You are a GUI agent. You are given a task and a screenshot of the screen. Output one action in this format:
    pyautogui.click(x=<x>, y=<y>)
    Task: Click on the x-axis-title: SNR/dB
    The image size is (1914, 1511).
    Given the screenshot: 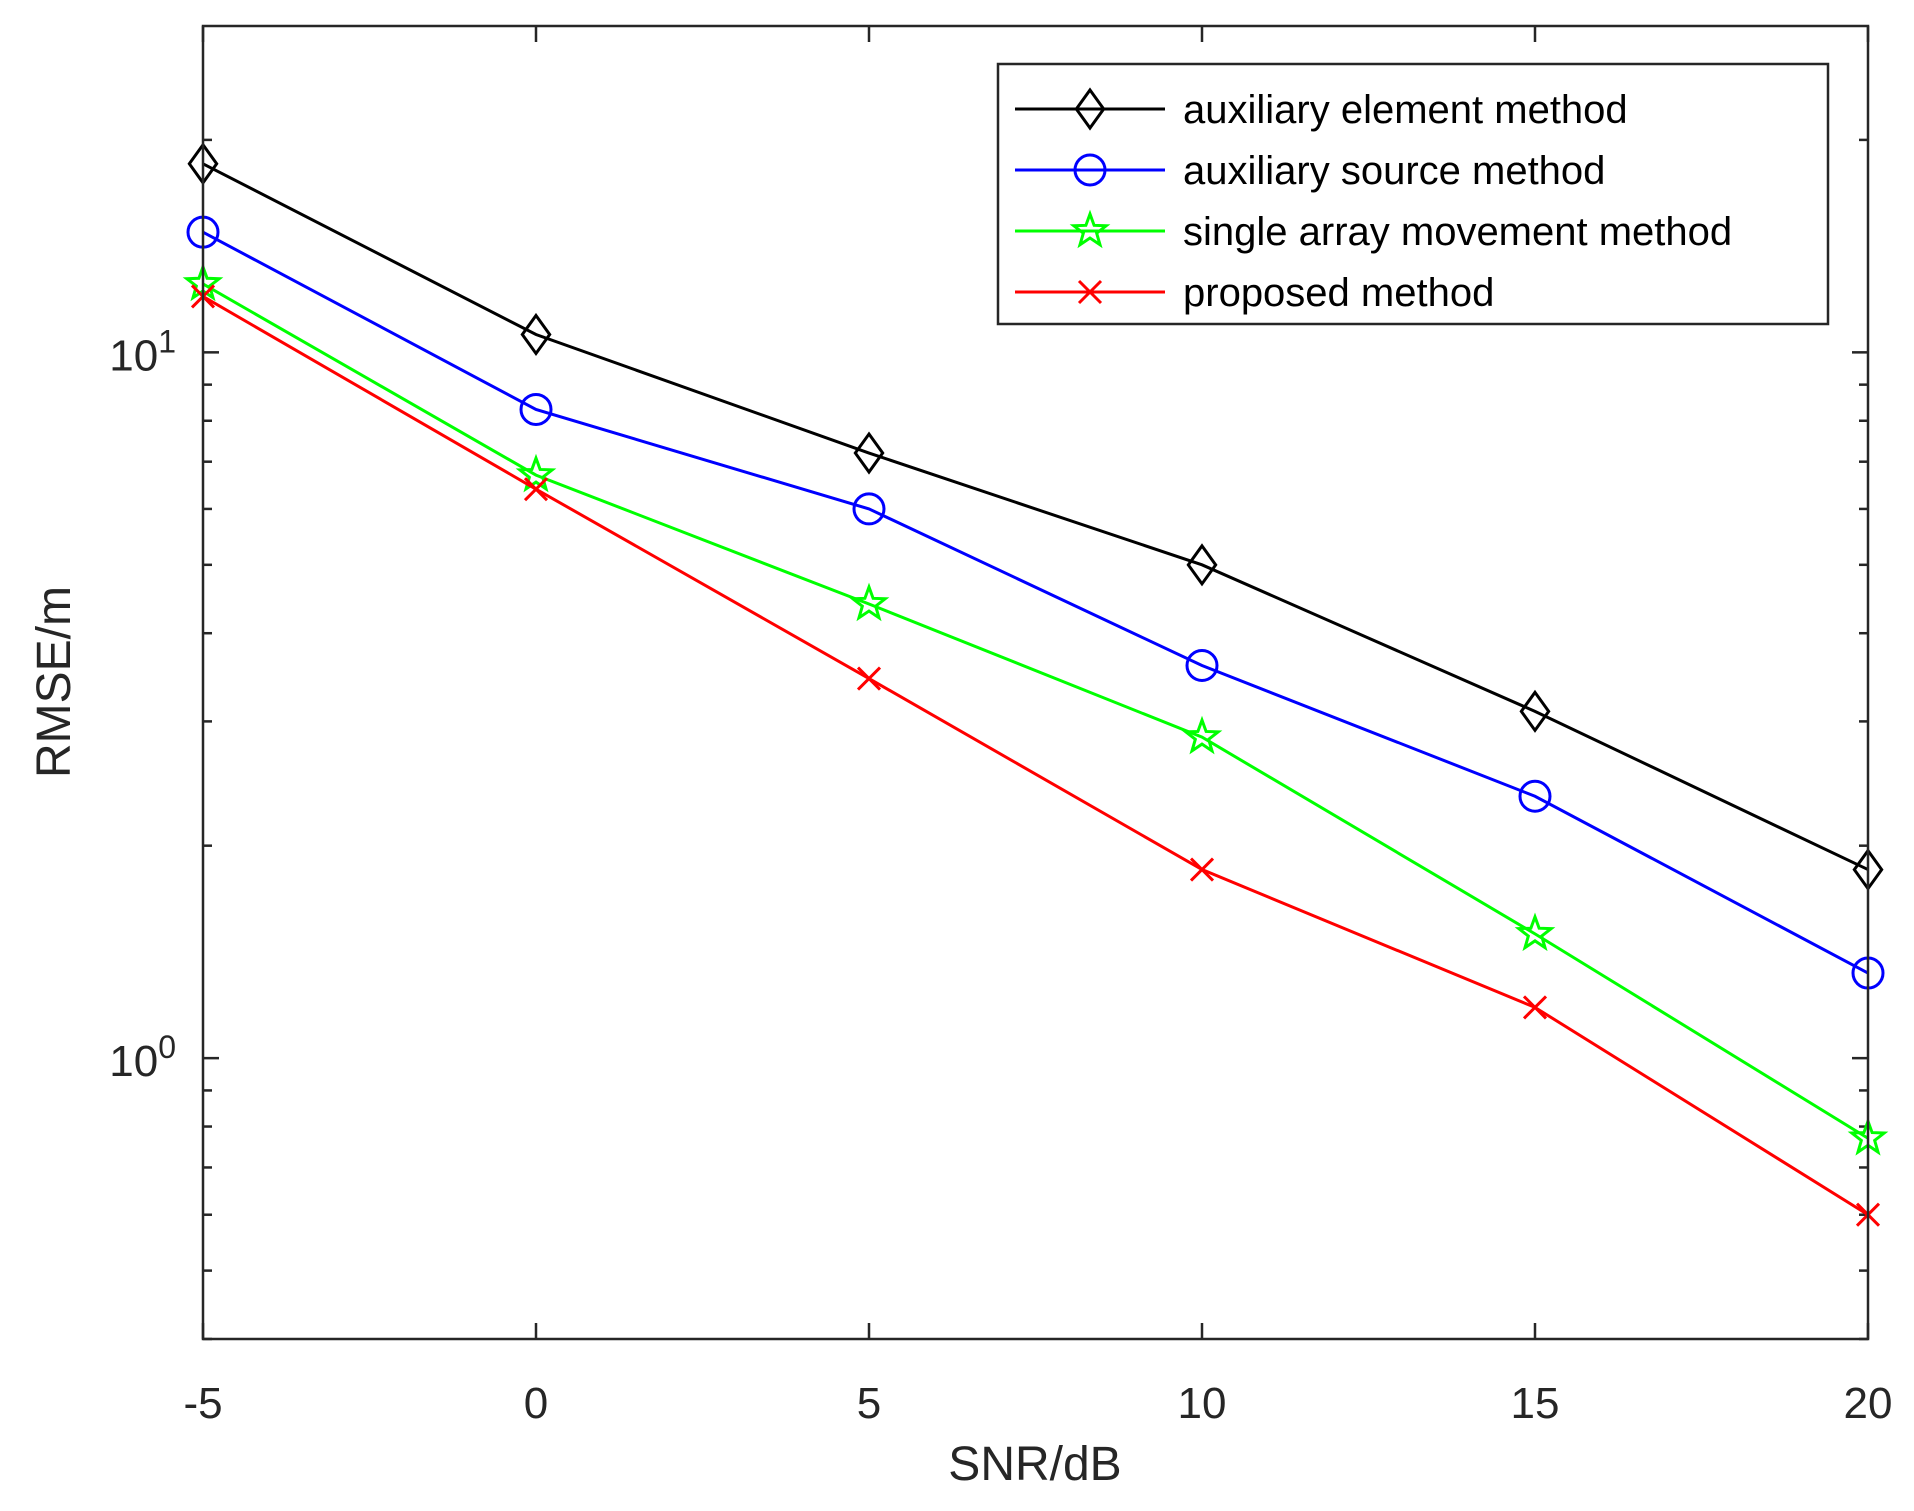 What is the action you would take?
    pyautogui.click(x=1034, y=1464)
    